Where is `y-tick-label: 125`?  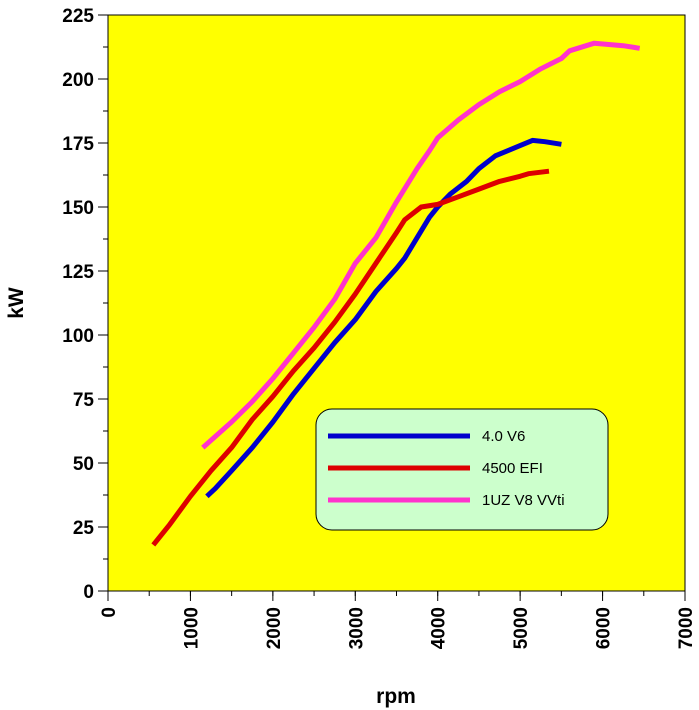 y-tick-label: 125 is located at coordinates (78, 272).